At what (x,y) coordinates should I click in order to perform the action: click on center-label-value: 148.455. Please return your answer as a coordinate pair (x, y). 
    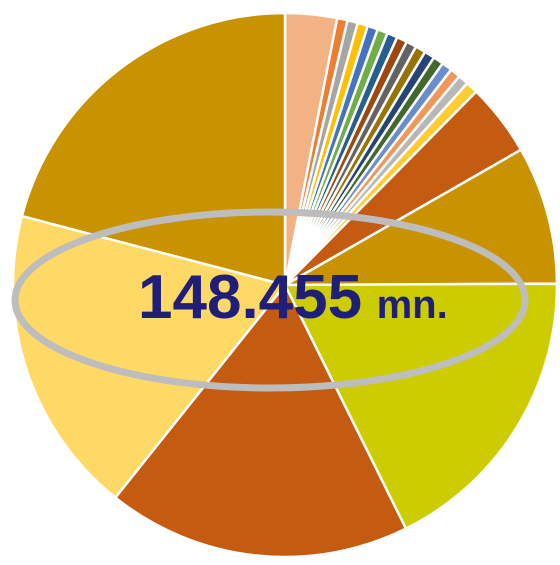
    Looking at the image, I should click on (250, 297).